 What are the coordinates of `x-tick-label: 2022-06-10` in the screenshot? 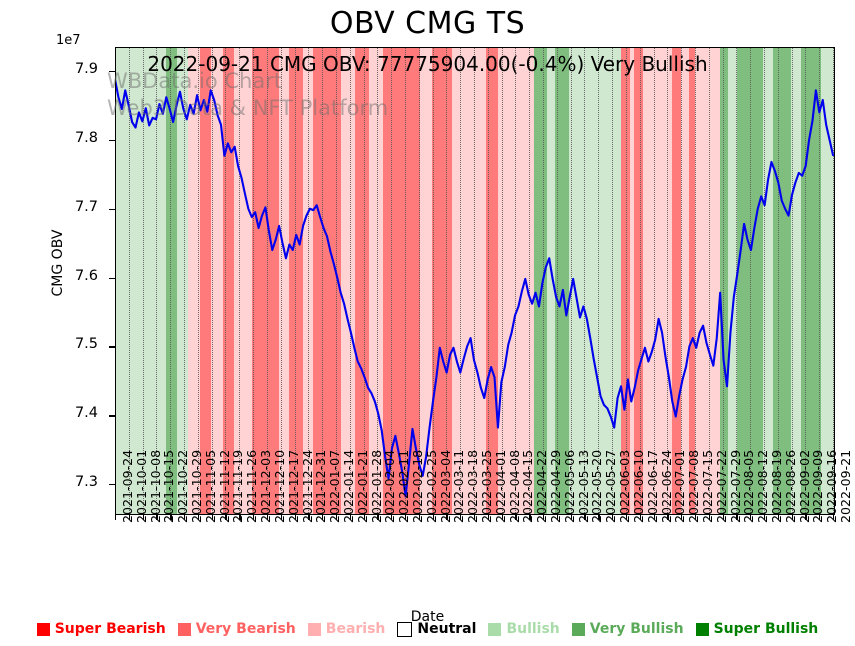 It's located at (638, 486).